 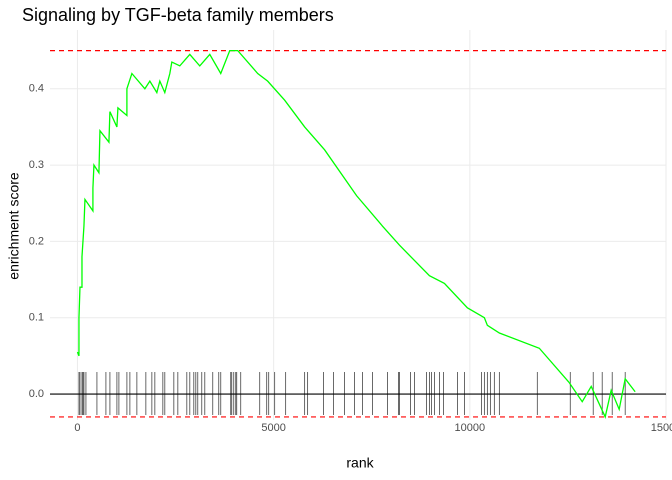 What do you see at coordinates (273, 428) in the screenshot?
I see `x-tick-label: 5000` at bounding box center [273, 428].